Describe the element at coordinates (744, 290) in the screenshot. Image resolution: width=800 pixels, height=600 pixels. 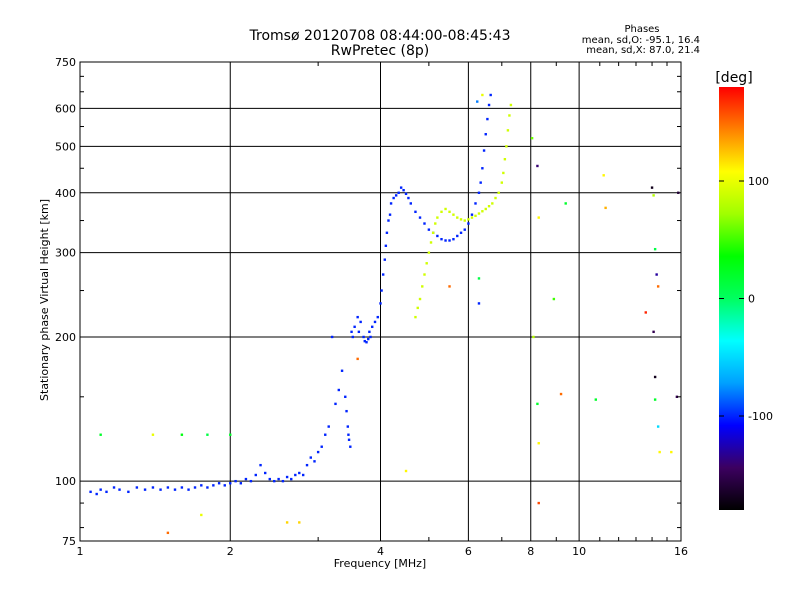
I see `colorbar: [deg] 100 0 -100` at that location.